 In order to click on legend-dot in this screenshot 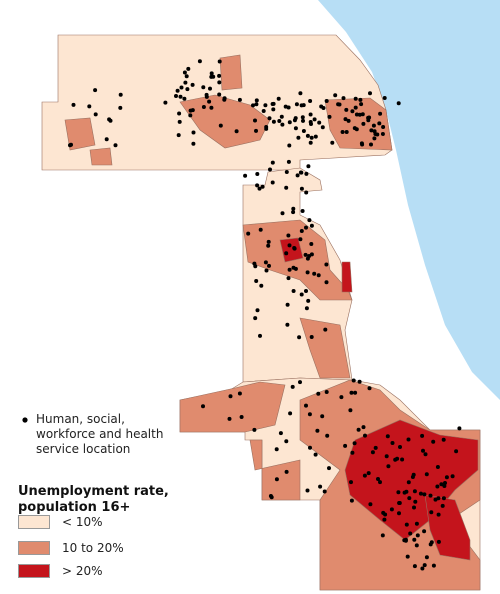, I will do `click(25, 420)`.